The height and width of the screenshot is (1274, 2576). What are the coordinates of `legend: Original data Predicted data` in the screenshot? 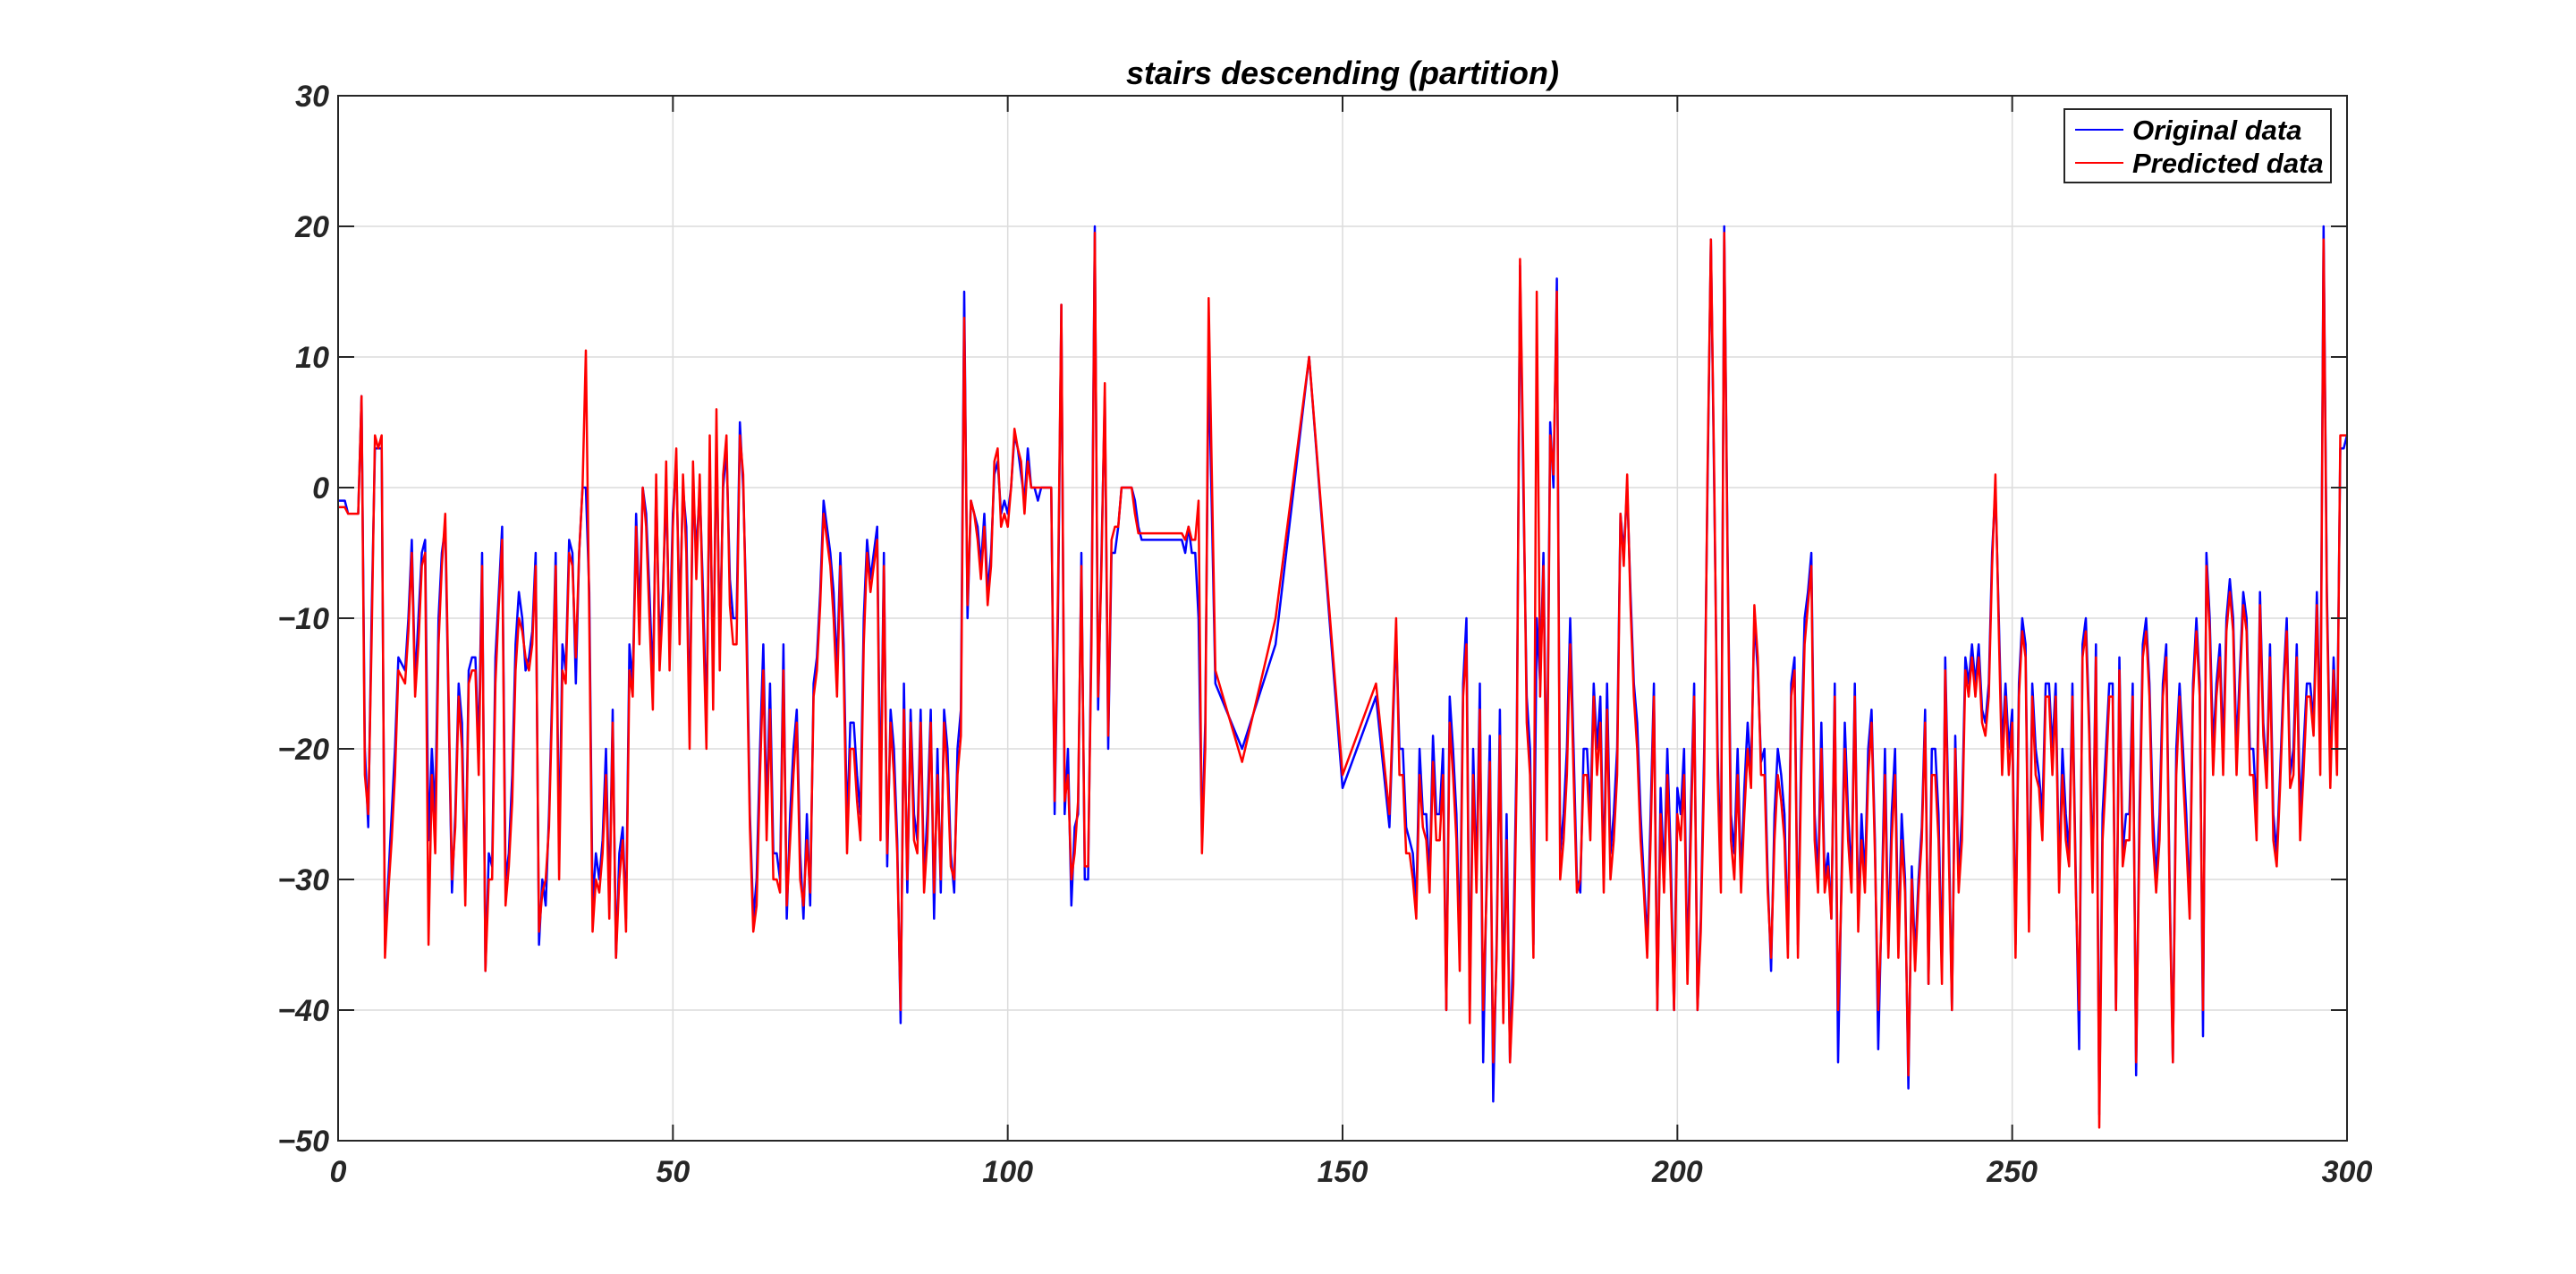 It's located at (2197, 145).